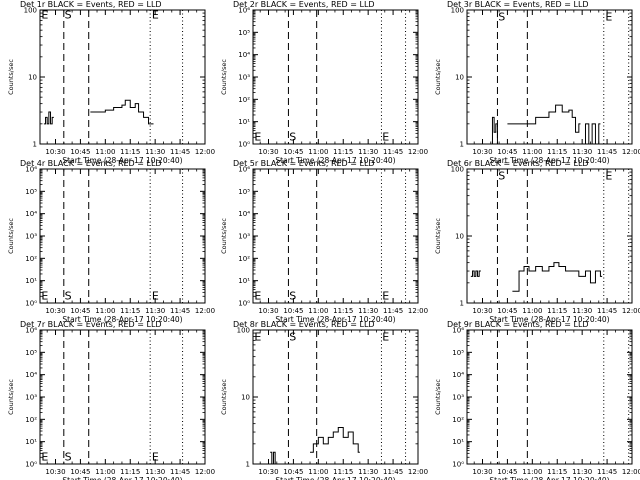 This screenshot has width=640, height=480. Describe the element at coordinates (31, 420) in the screenshot. I see `y-tick-label: 10²` at that location.